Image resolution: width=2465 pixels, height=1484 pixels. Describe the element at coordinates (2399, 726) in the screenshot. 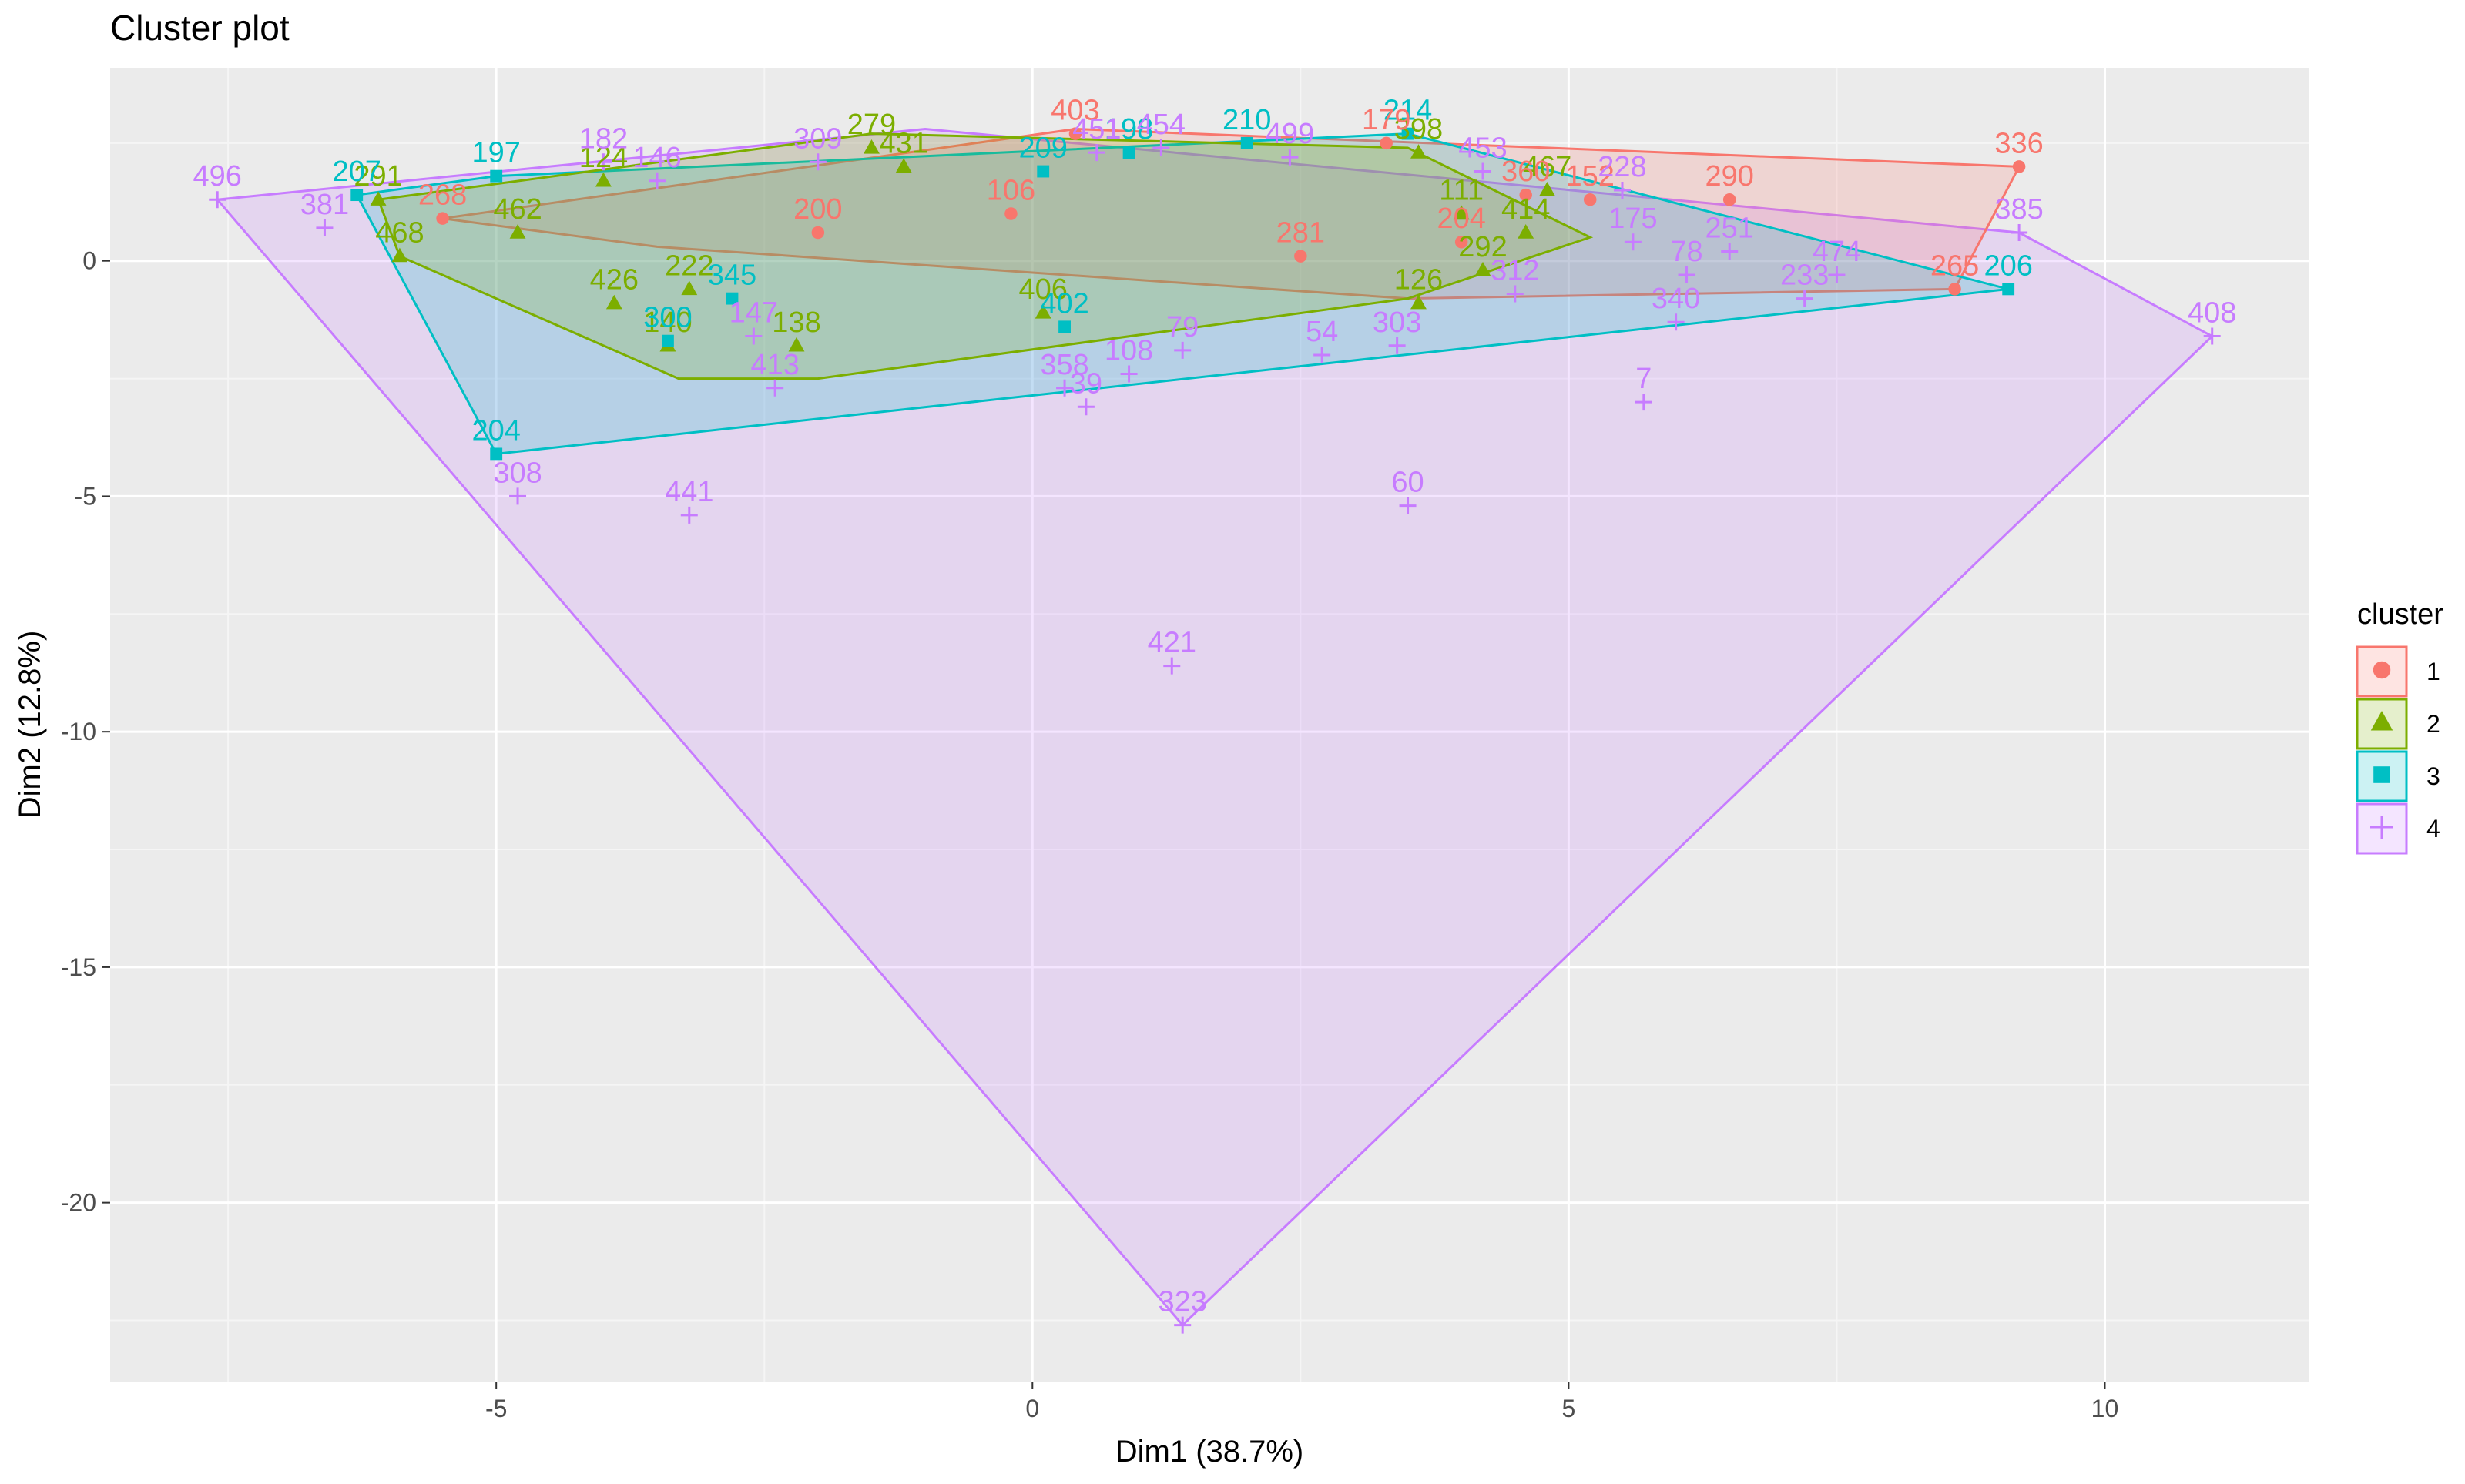

I see `legend: cluster 1 2 3 4` at that location.